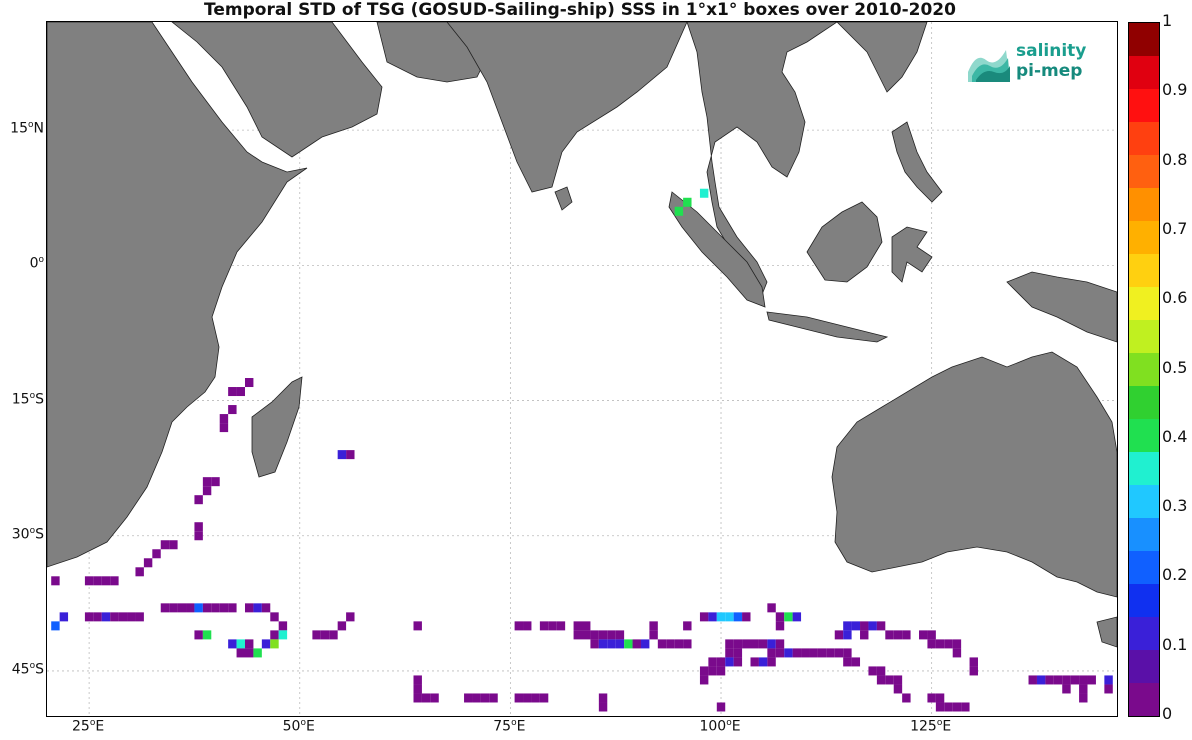 This screenshot has height=740, width=1192. What do you see at coordinates (827, 327) in the screenshot?
I see `land-java` at bounding box center [827, 327].